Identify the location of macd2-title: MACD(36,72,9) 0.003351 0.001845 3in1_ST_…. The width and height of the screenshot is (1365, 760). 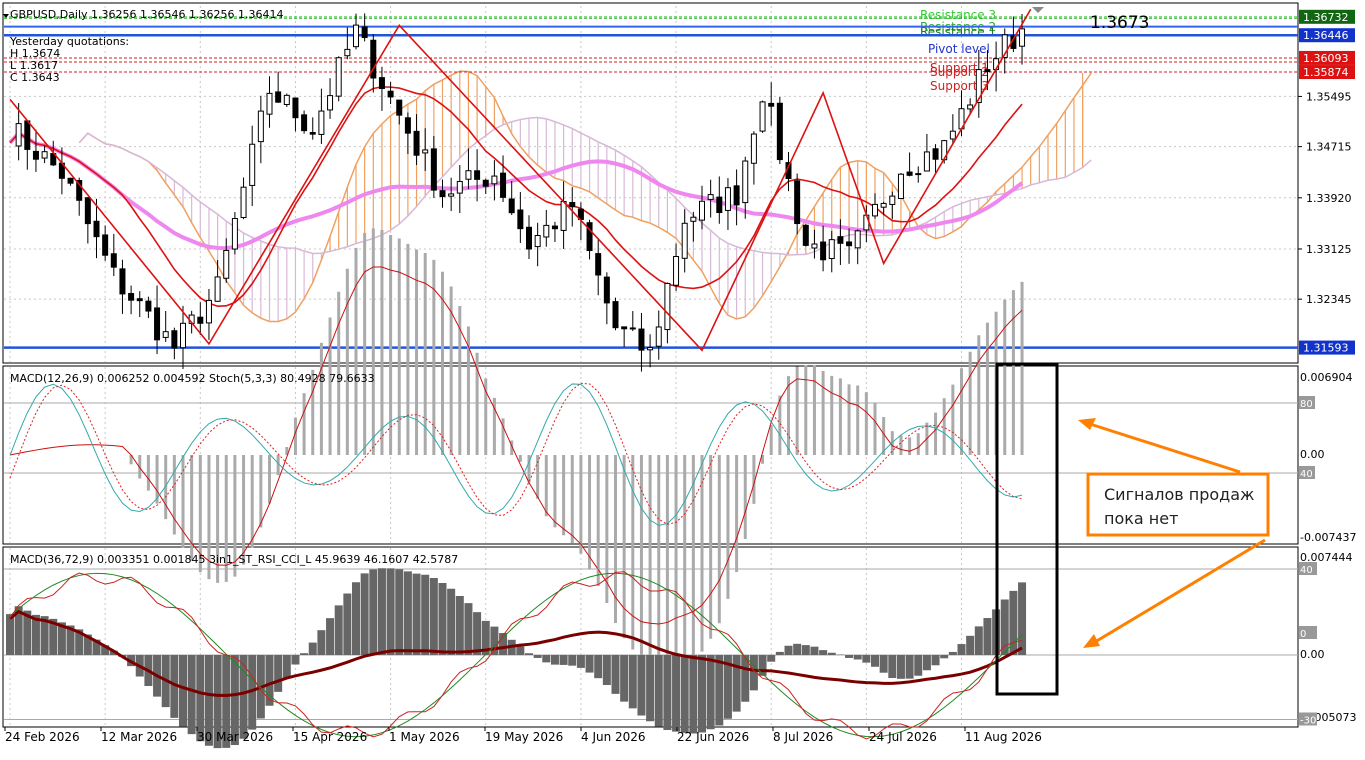
(234, 559).